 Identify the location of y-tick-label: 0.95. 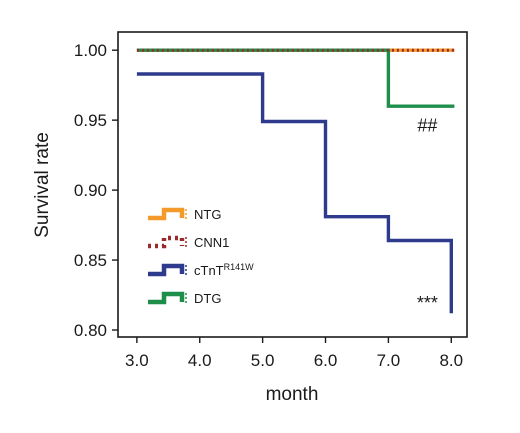
(90, 120).